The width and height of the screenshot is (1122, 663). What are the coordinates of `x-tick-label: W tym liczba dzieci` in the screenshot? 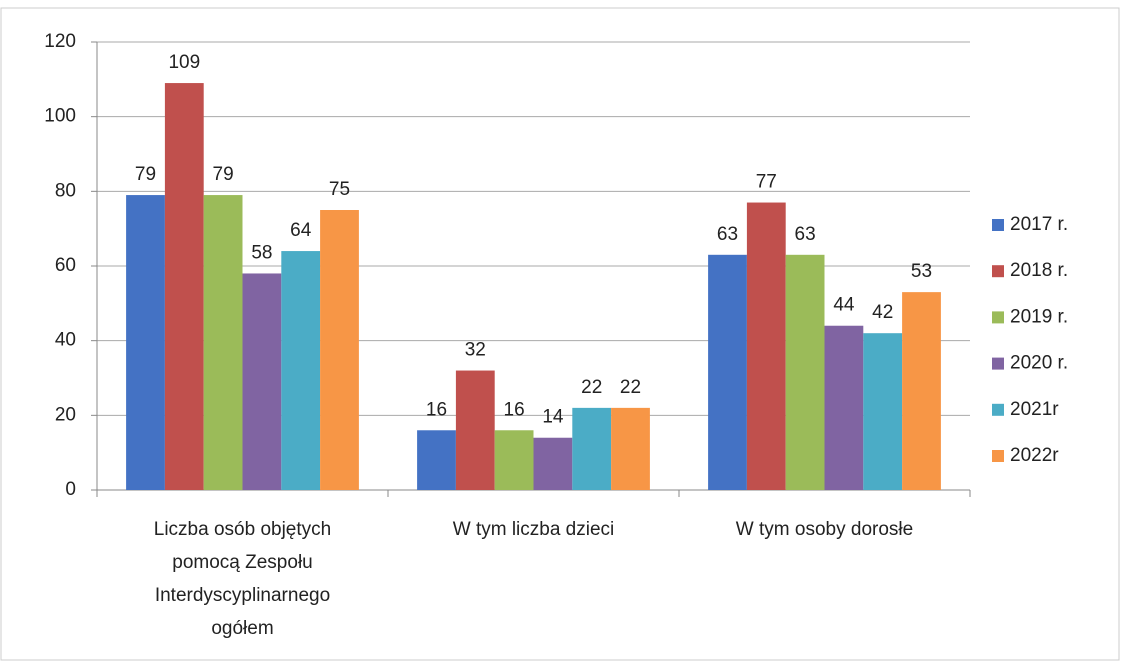 It's located at (534, 529).